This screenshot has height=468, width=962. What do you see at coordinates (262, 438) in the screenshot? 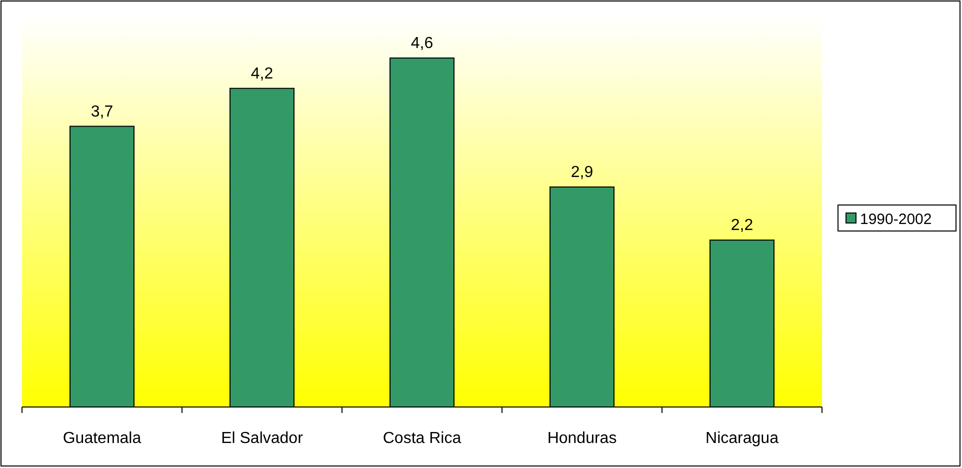
I see `x-tick-label: El Salvador` at bounding box center [262, 438].